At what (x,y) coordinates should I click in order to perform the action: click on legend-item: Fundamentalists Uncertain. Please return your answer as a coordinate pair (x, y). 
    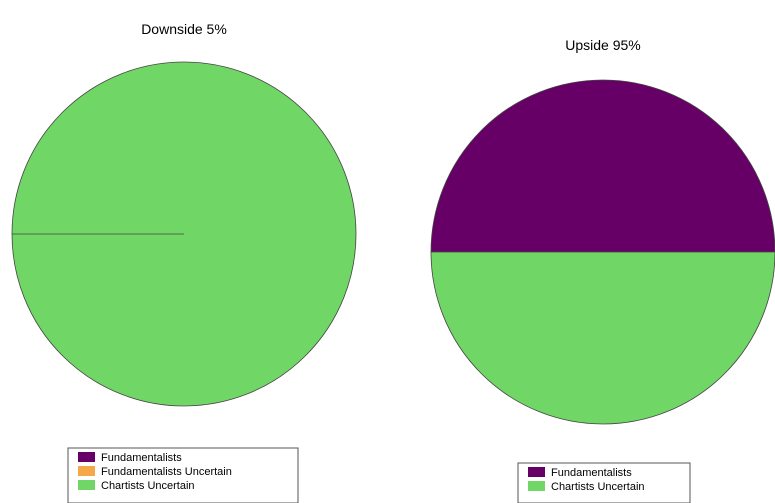
    Looking at the image, I should click on (155, 472).